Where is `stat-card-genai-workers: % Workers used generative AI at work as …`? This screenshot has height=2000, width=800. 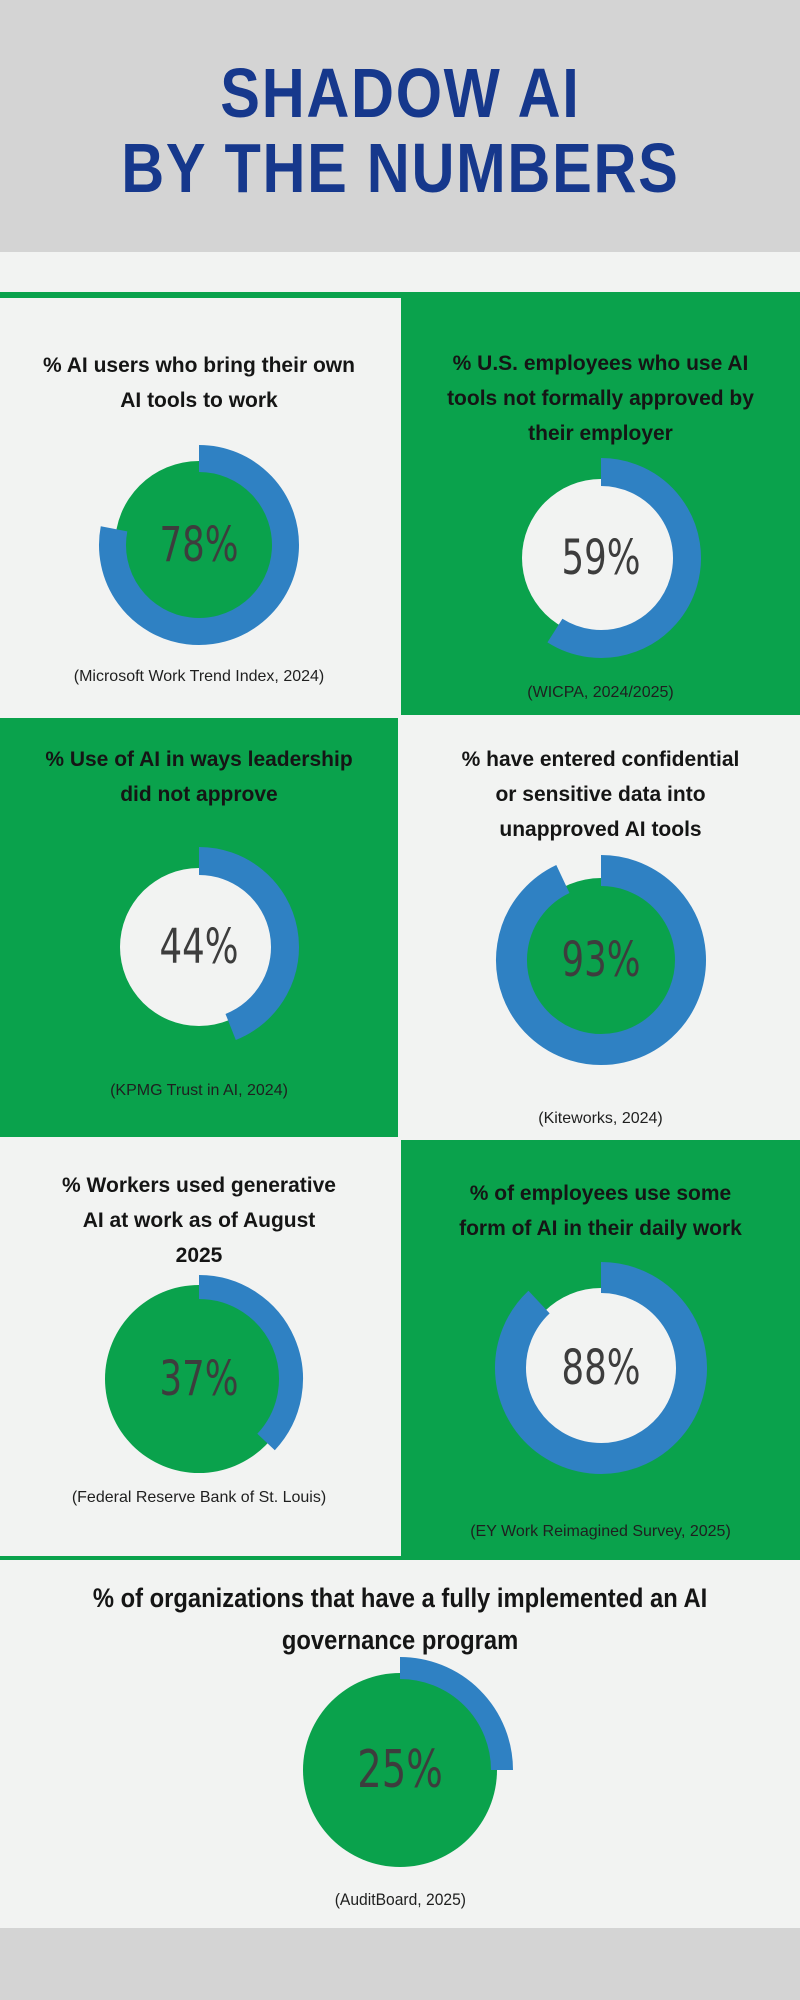 stat-card-genai-workers: % Workers used generative AI at work as … is located at coordinates (199, 1348).